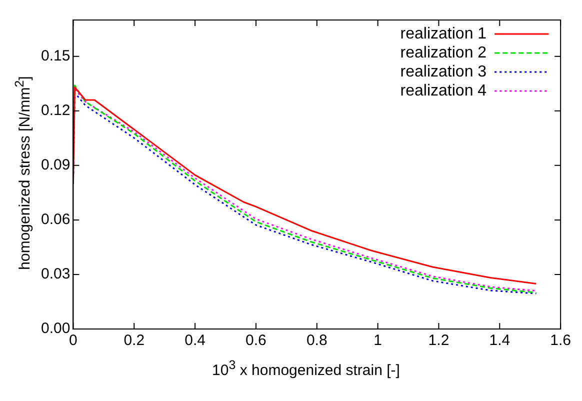 Image resolution: width=582 pixels, height=401 pixels. I want to click on x-tick-label: 0.2, so click(134, 341).